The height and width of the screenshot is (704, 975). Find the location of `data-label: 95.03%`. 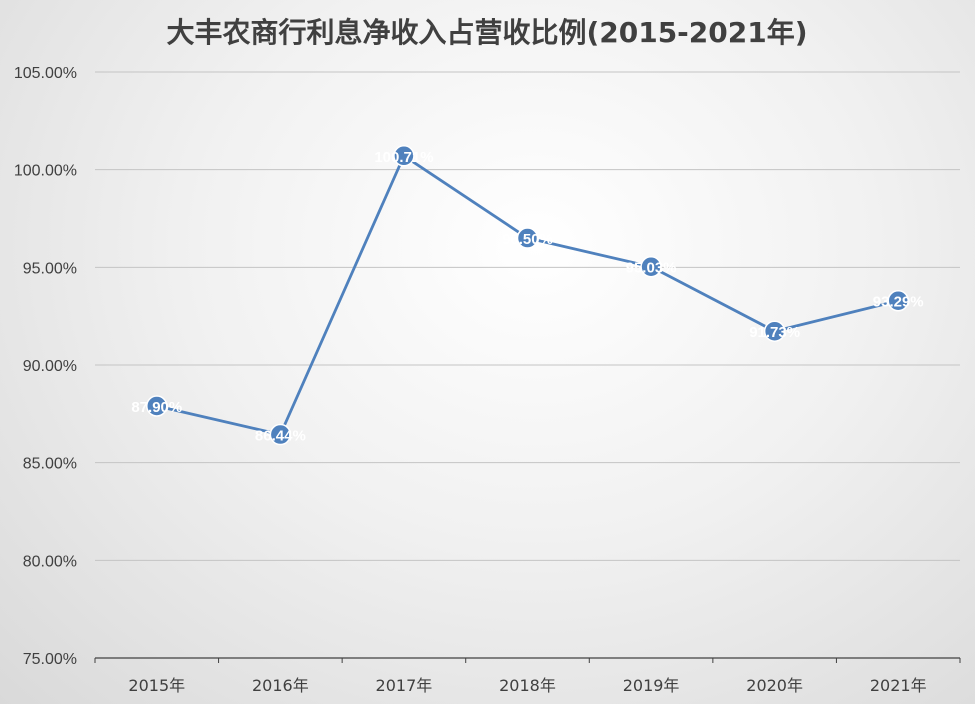

data-label: 95.03% is located at coordinates (651, 268).